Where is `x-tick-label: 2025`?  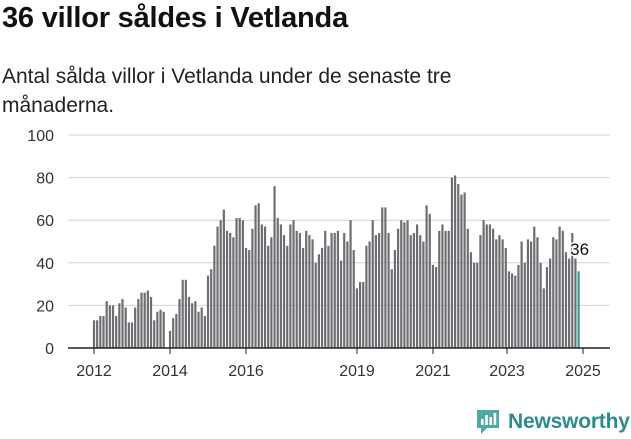 x-tick-label: 2025 is located at coordinates (583, 371).